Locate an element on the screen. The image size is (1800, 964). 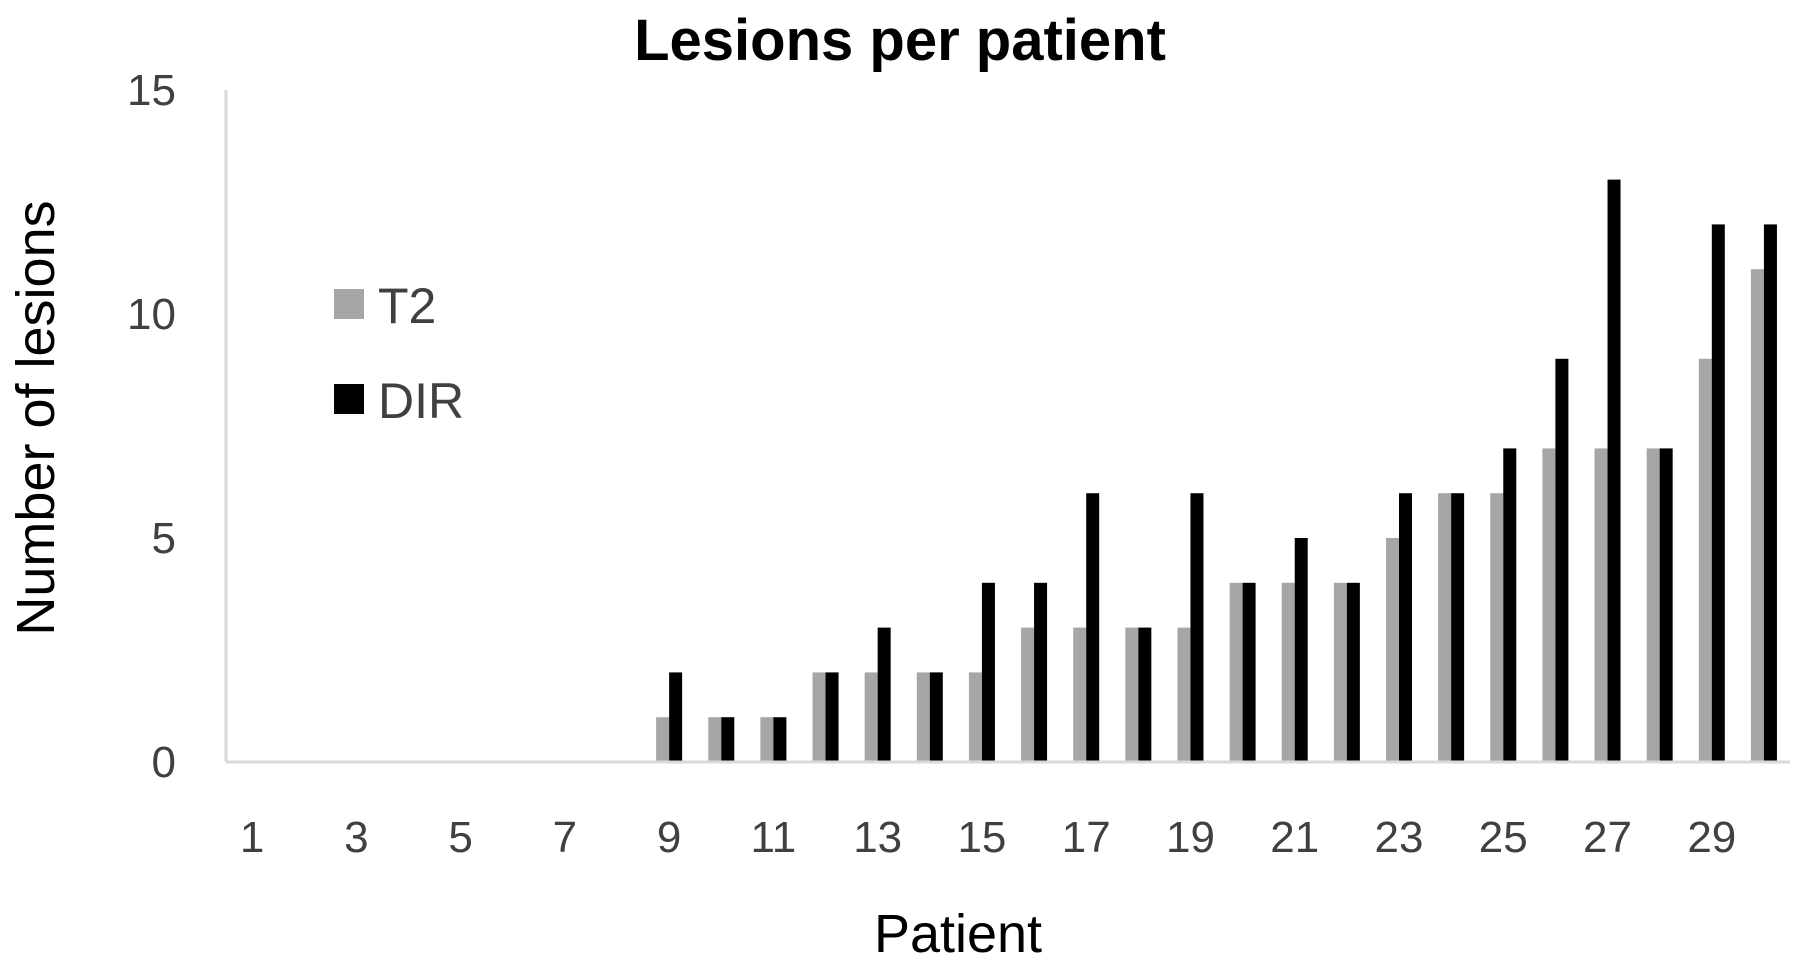
legend-label-t2: T2 is located at coordinates (407, 306).